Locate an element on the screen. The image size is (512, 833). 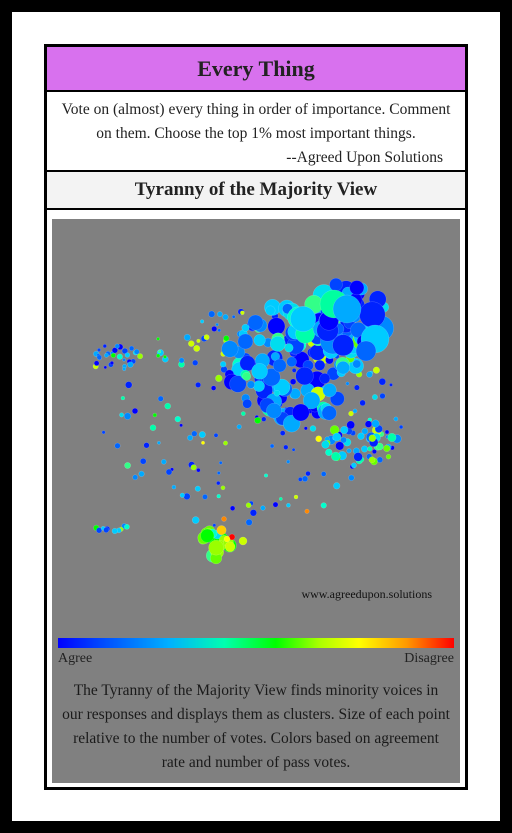
page-title-text: Every Thing is located at coordinates (256, 68).